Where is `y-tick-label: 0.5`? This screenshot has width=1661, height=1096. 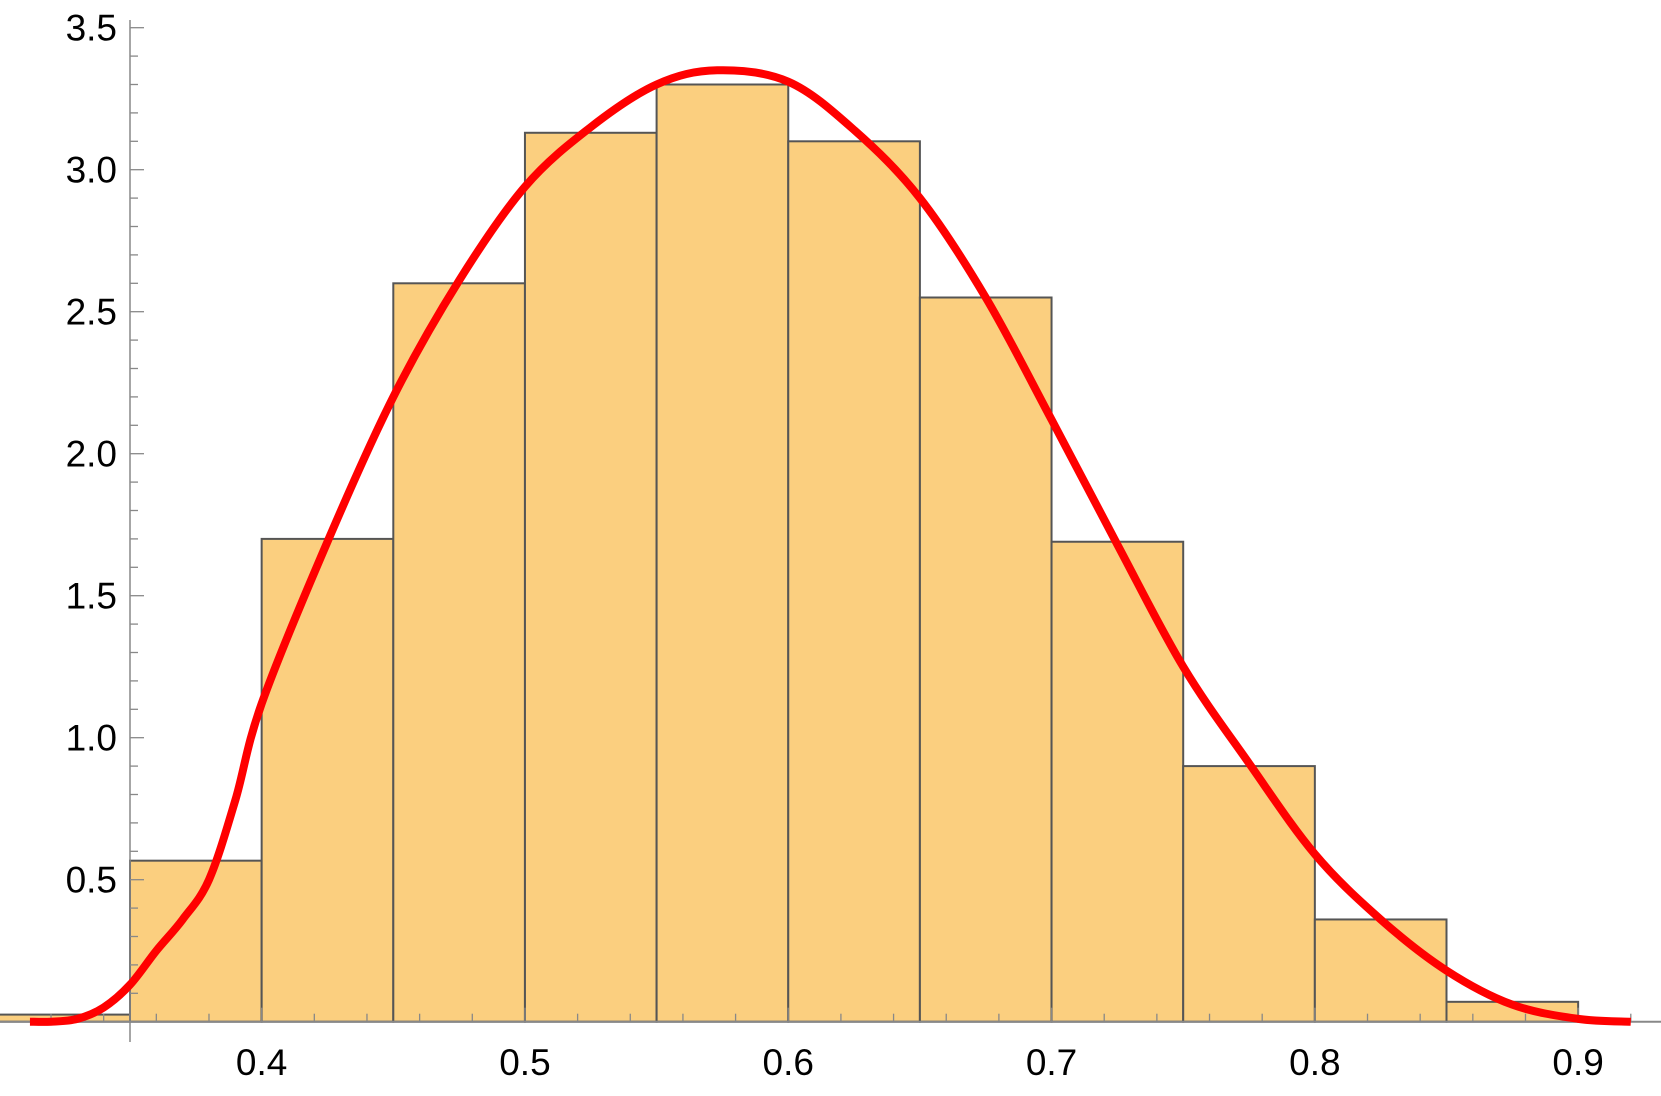
y-tick-label: 0.5 is located at coordinates (91, 880).